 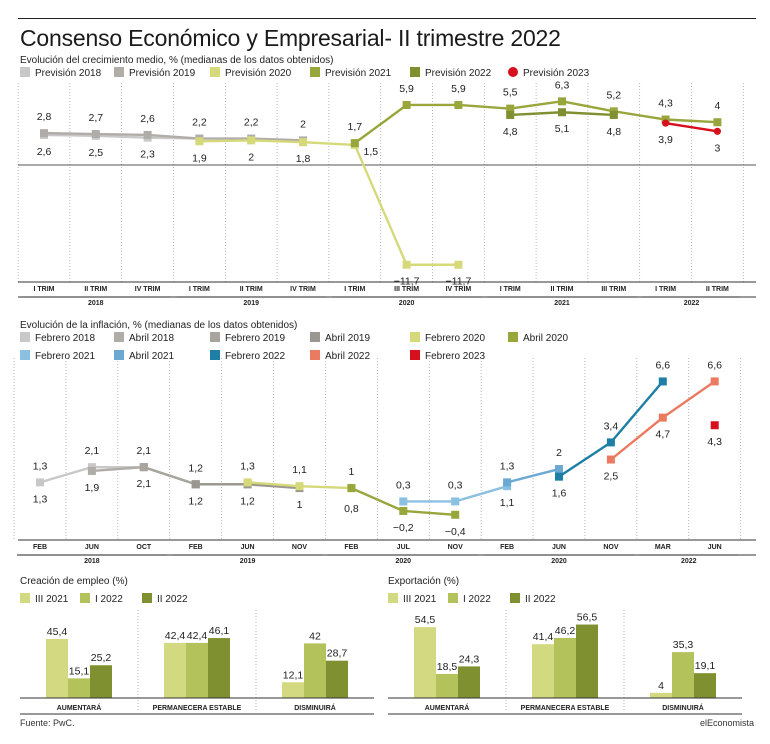 I want to click on year-label: 2021, so click(x=562, y=303).